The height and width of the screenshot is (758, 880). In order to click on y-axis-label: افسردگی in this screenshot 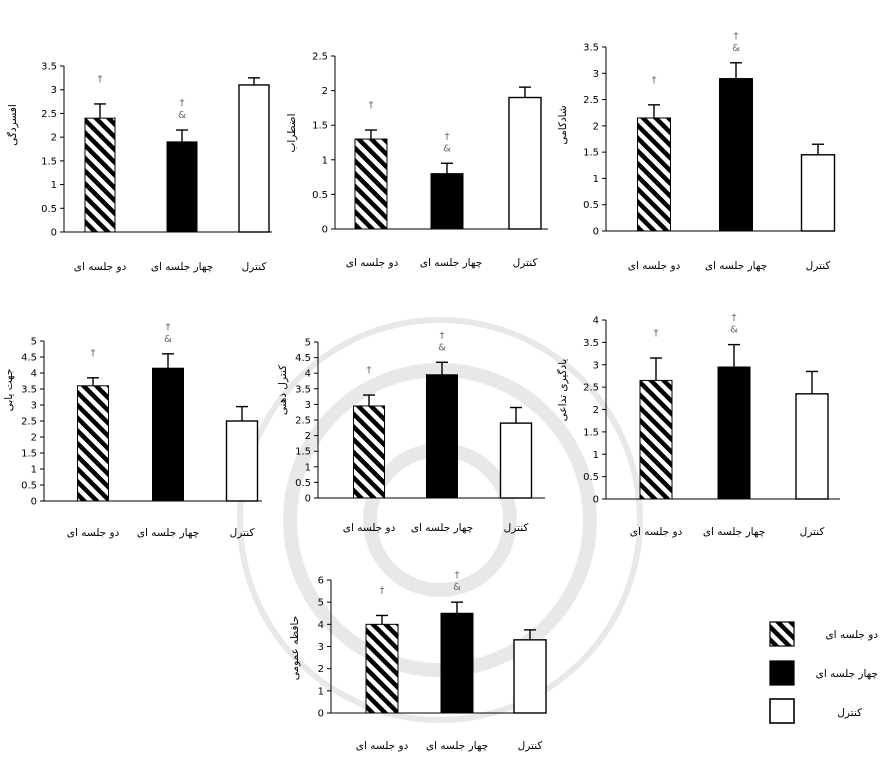, I will do `click(12, 125)`.